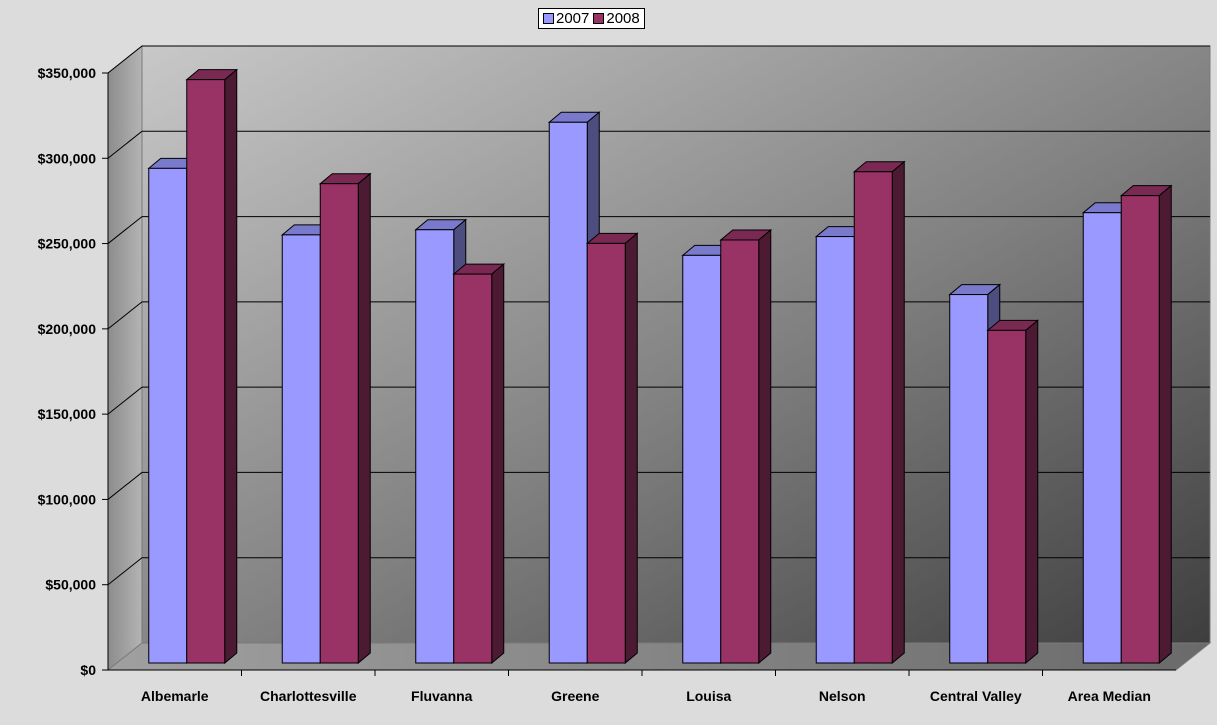  What do you see at coordinates (1032, 492) in the screenshot?
I see `bar-side-Central Valley-2008` at bounding box center [1032, 492].